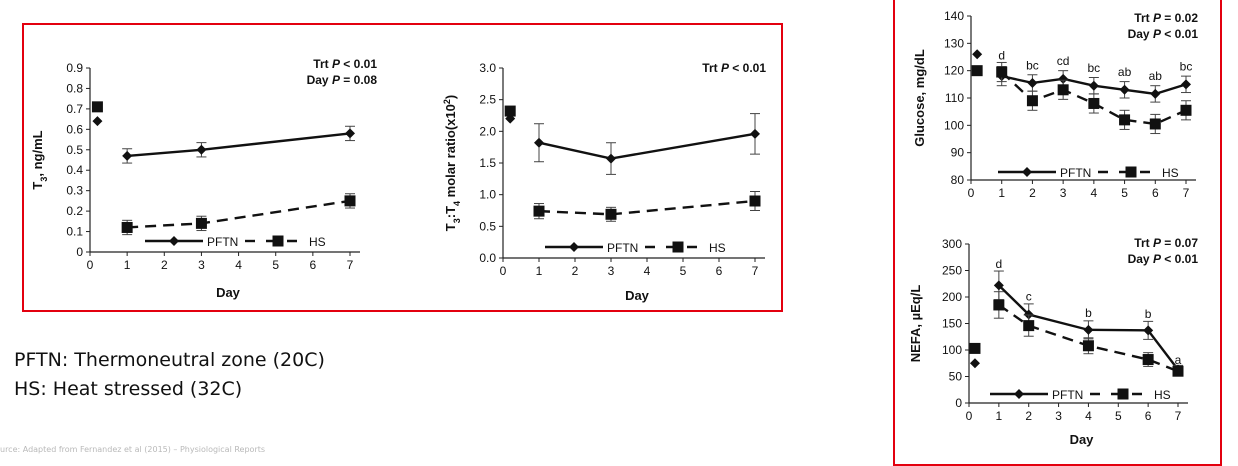  What do you see at coordinates (958, 403) in the screenshot?
I see `y-tick-label: 0` at bounding box center [958, 403].